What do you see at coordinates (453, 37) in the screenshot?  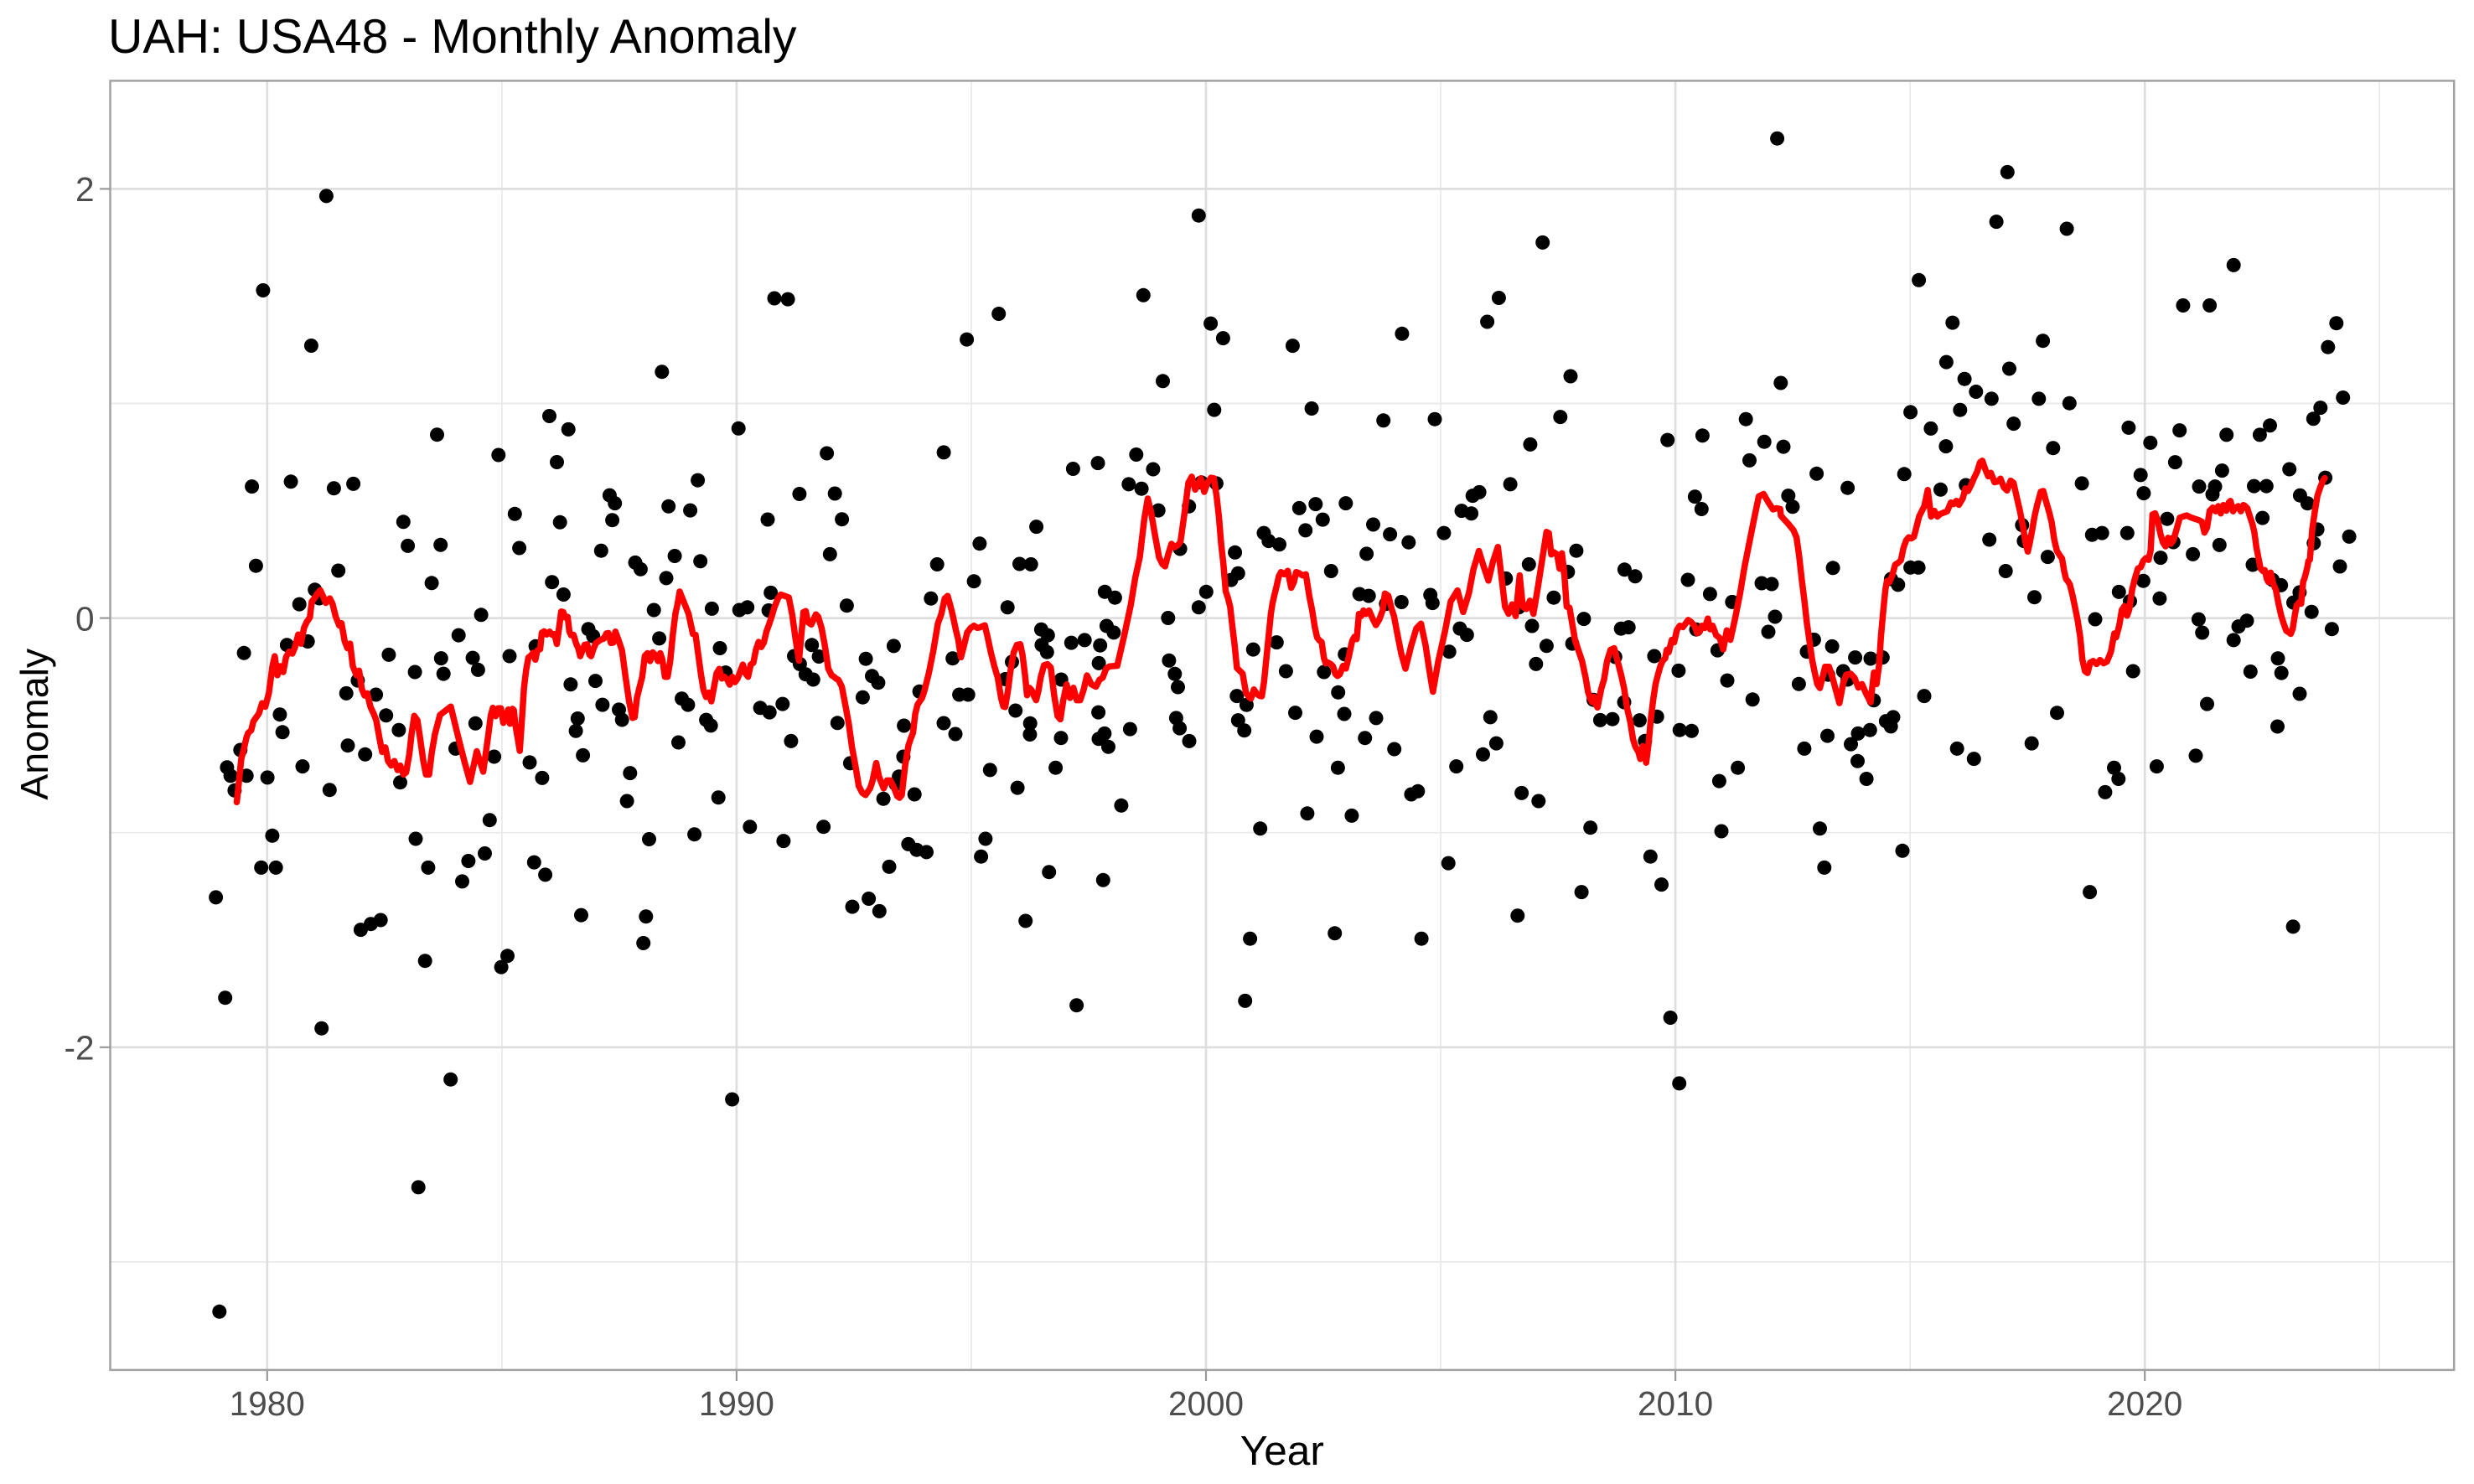 I see `svg-text: UAH: USA48 - Monthly Anomaly` at bounding box center [453, 37].